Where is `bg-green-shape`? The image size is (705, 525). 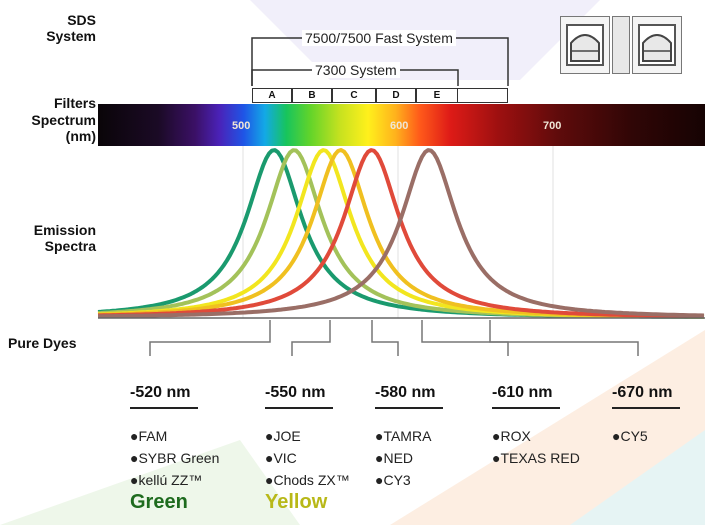
bg-green-shape is located at coordinates (150, 482).